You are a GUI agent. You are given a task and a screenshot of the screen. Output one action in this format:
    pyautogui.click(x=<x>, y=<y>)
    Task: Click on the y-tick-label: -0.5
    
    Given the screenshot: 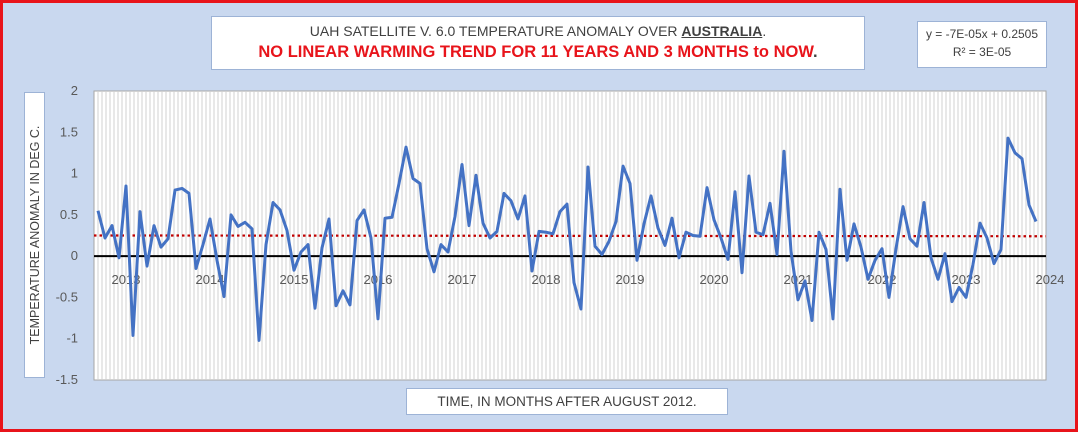 What is the action you would take?
    pyautogui.click(x=67, y=296)
    